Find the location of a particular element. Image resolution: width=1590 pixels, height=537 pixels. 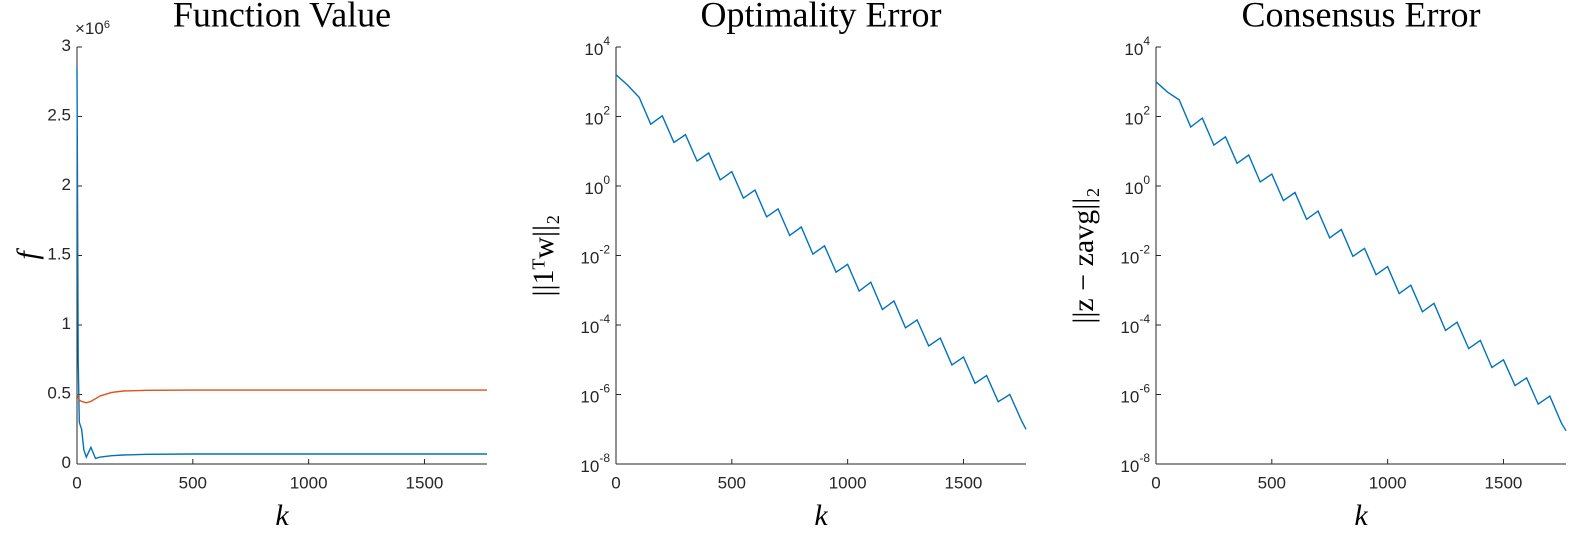

tick-base: 2.5 is located at coordinates (59, 115).